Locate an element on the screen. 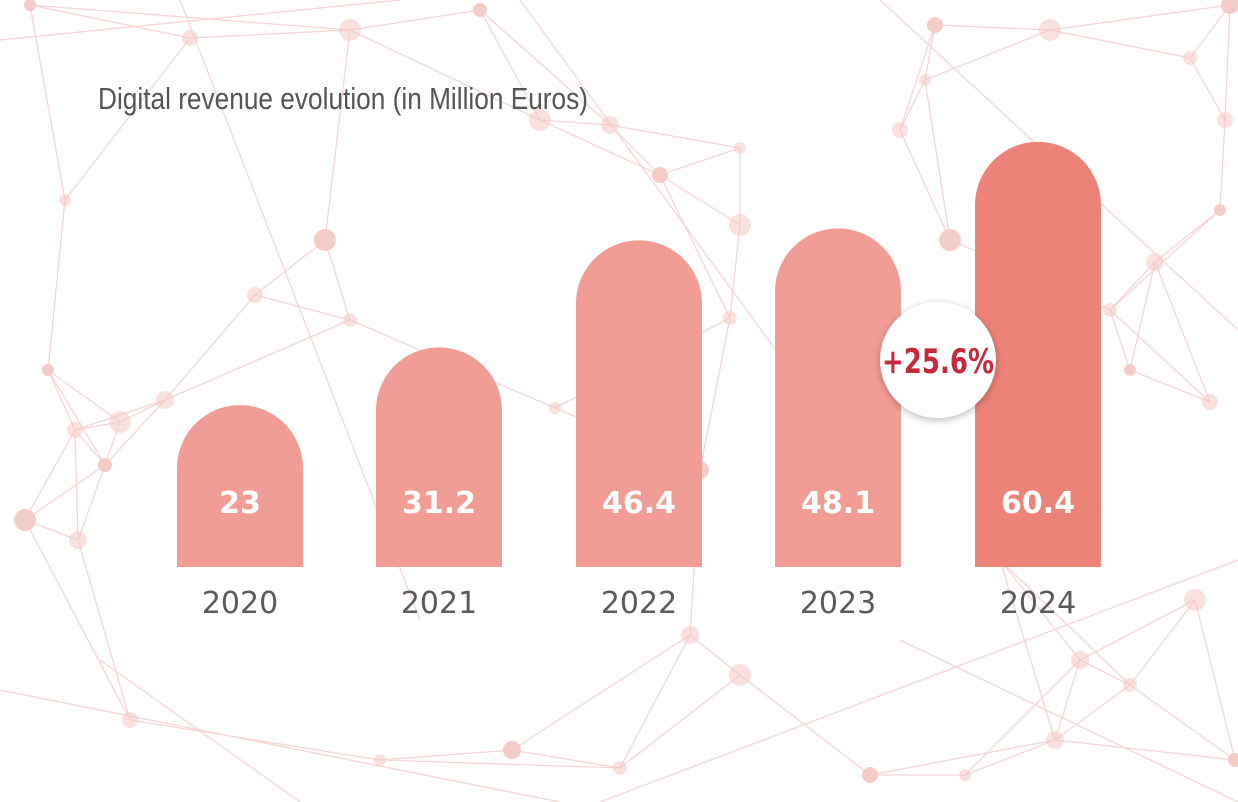 The height and width of the screenshot is (802, 1238). bar-2020 is located at coordinates (240, 486).